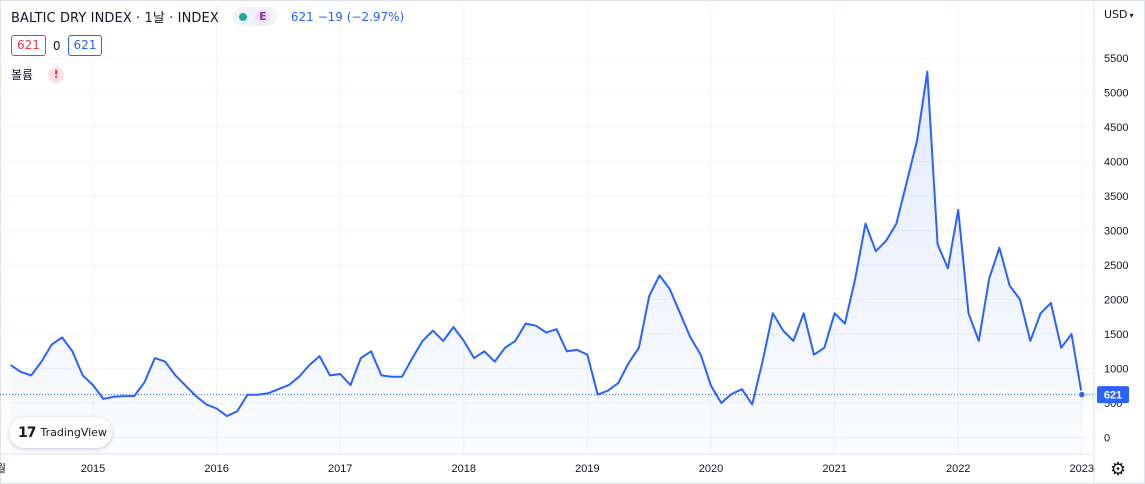  I want to click on x-tick-label: 2023, so click(1082, 469).